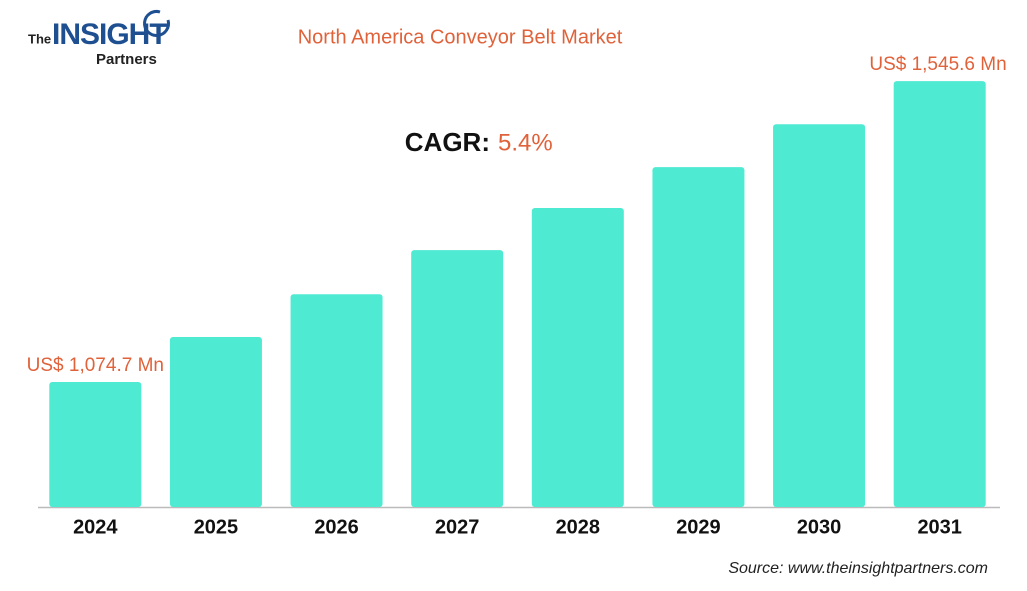  I want to click on x-tick-label: 2030, so click(819, 527).